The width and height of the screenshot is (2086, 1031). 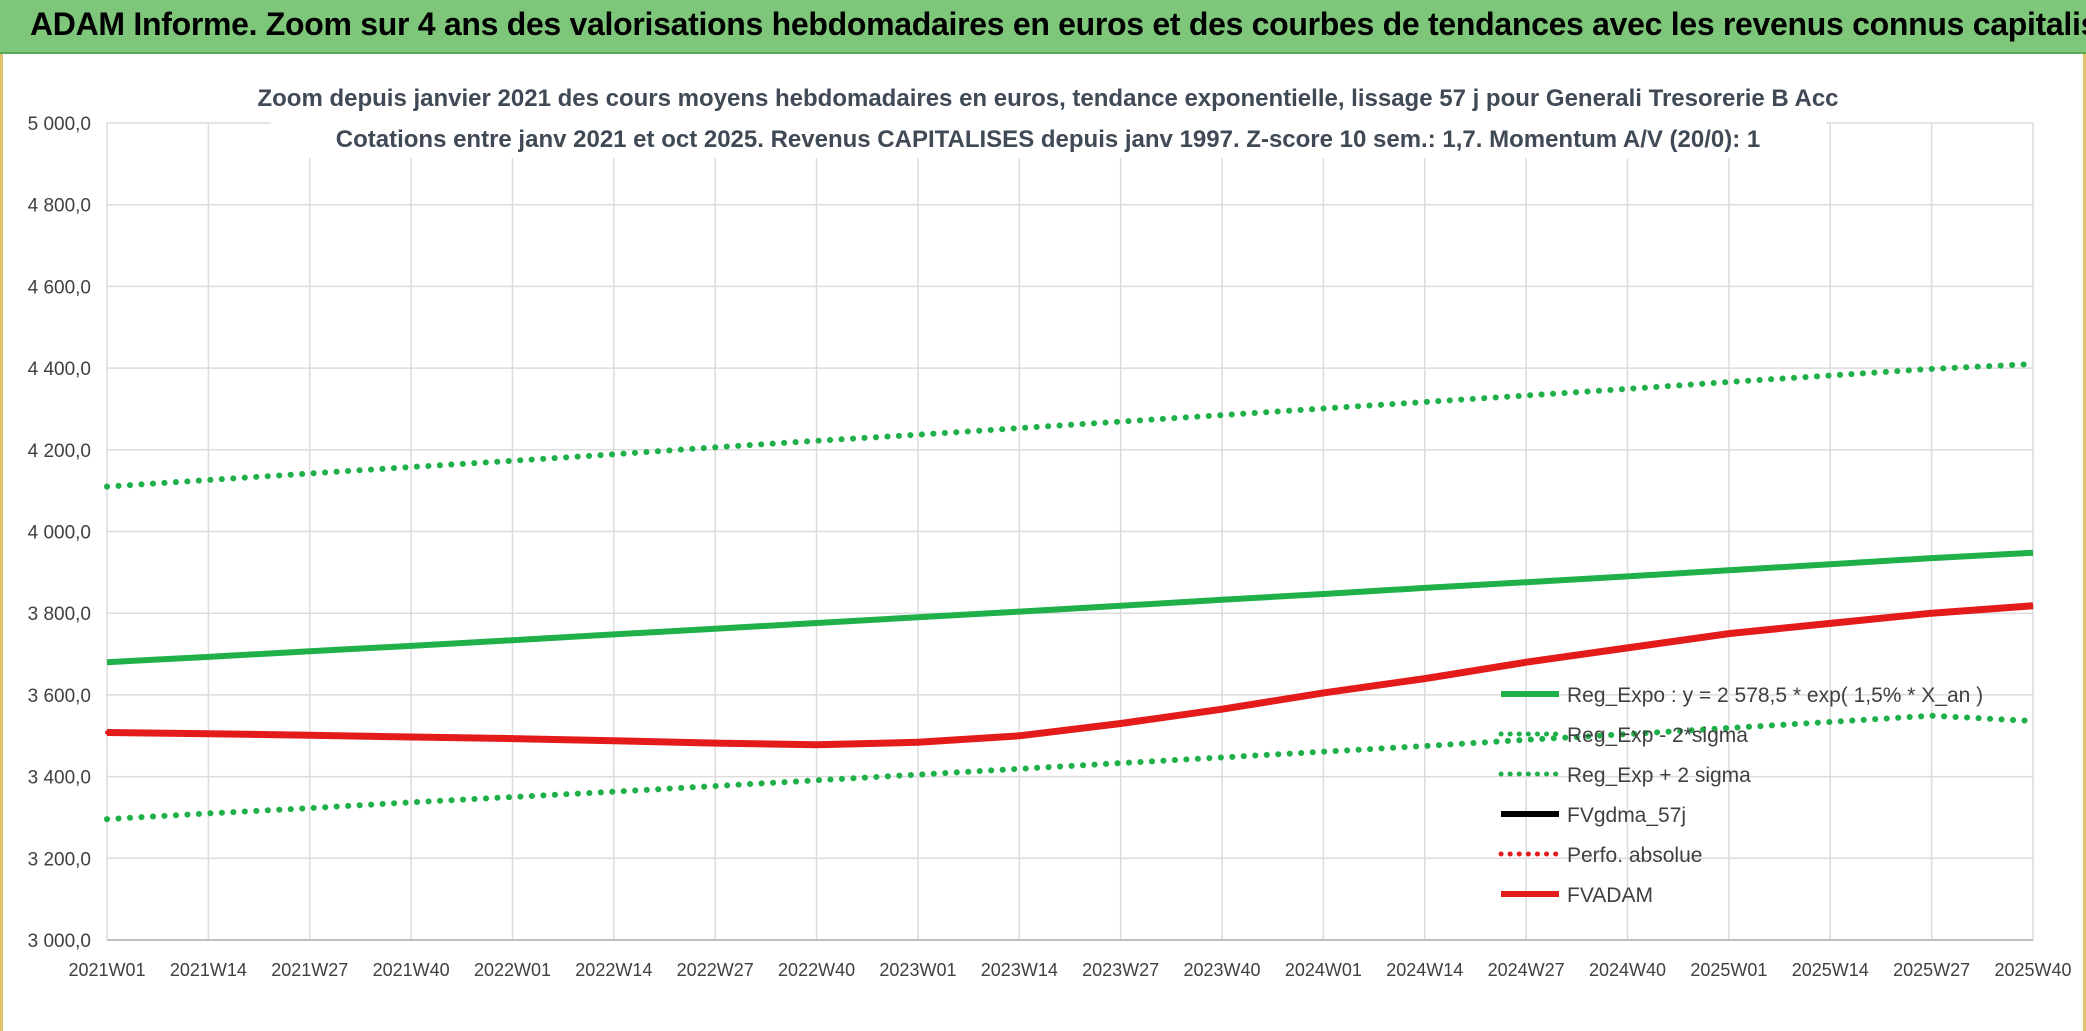 What do you see at coordinates (816, 970) in the screenshot?
I see `x-tick-label: 2022W40` at bounding box center [816, 970].